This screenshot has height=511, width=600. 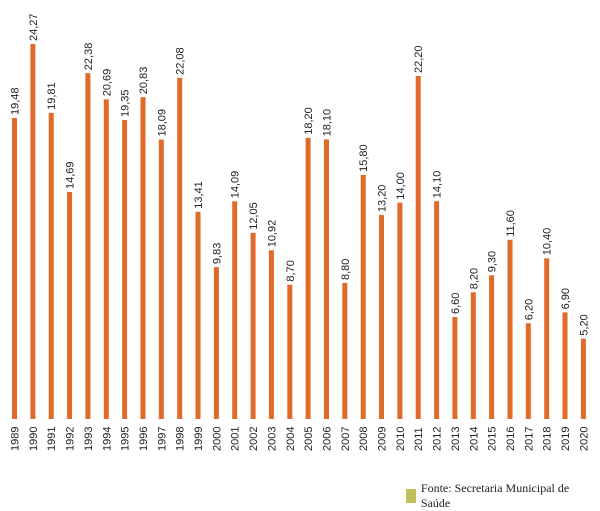 What do you see at coordinates (346, 269) in the screenshot?
I see `data-label: 8,80` at bounding box center [346, 269].